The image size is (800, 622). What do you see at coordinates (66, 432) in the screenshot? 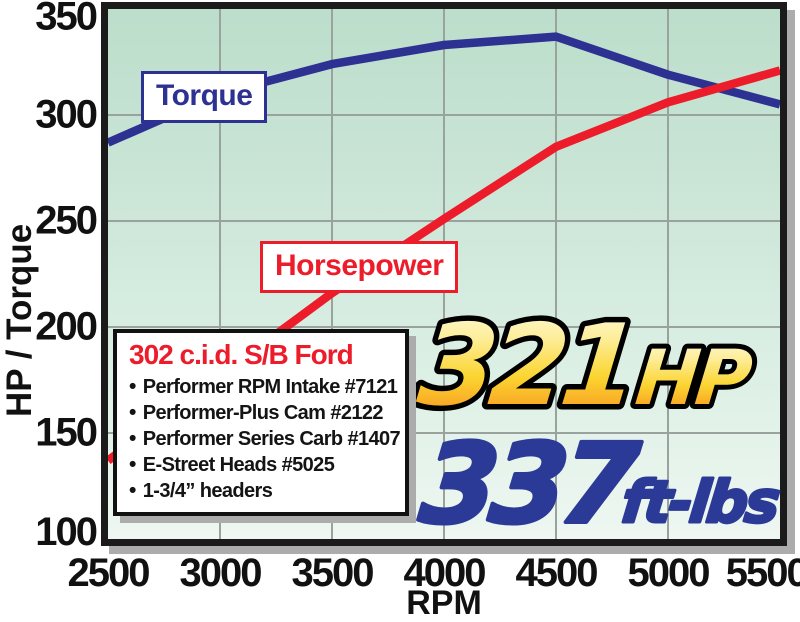
I see `y-tick-label: 150` at bounding box center [66, 432].